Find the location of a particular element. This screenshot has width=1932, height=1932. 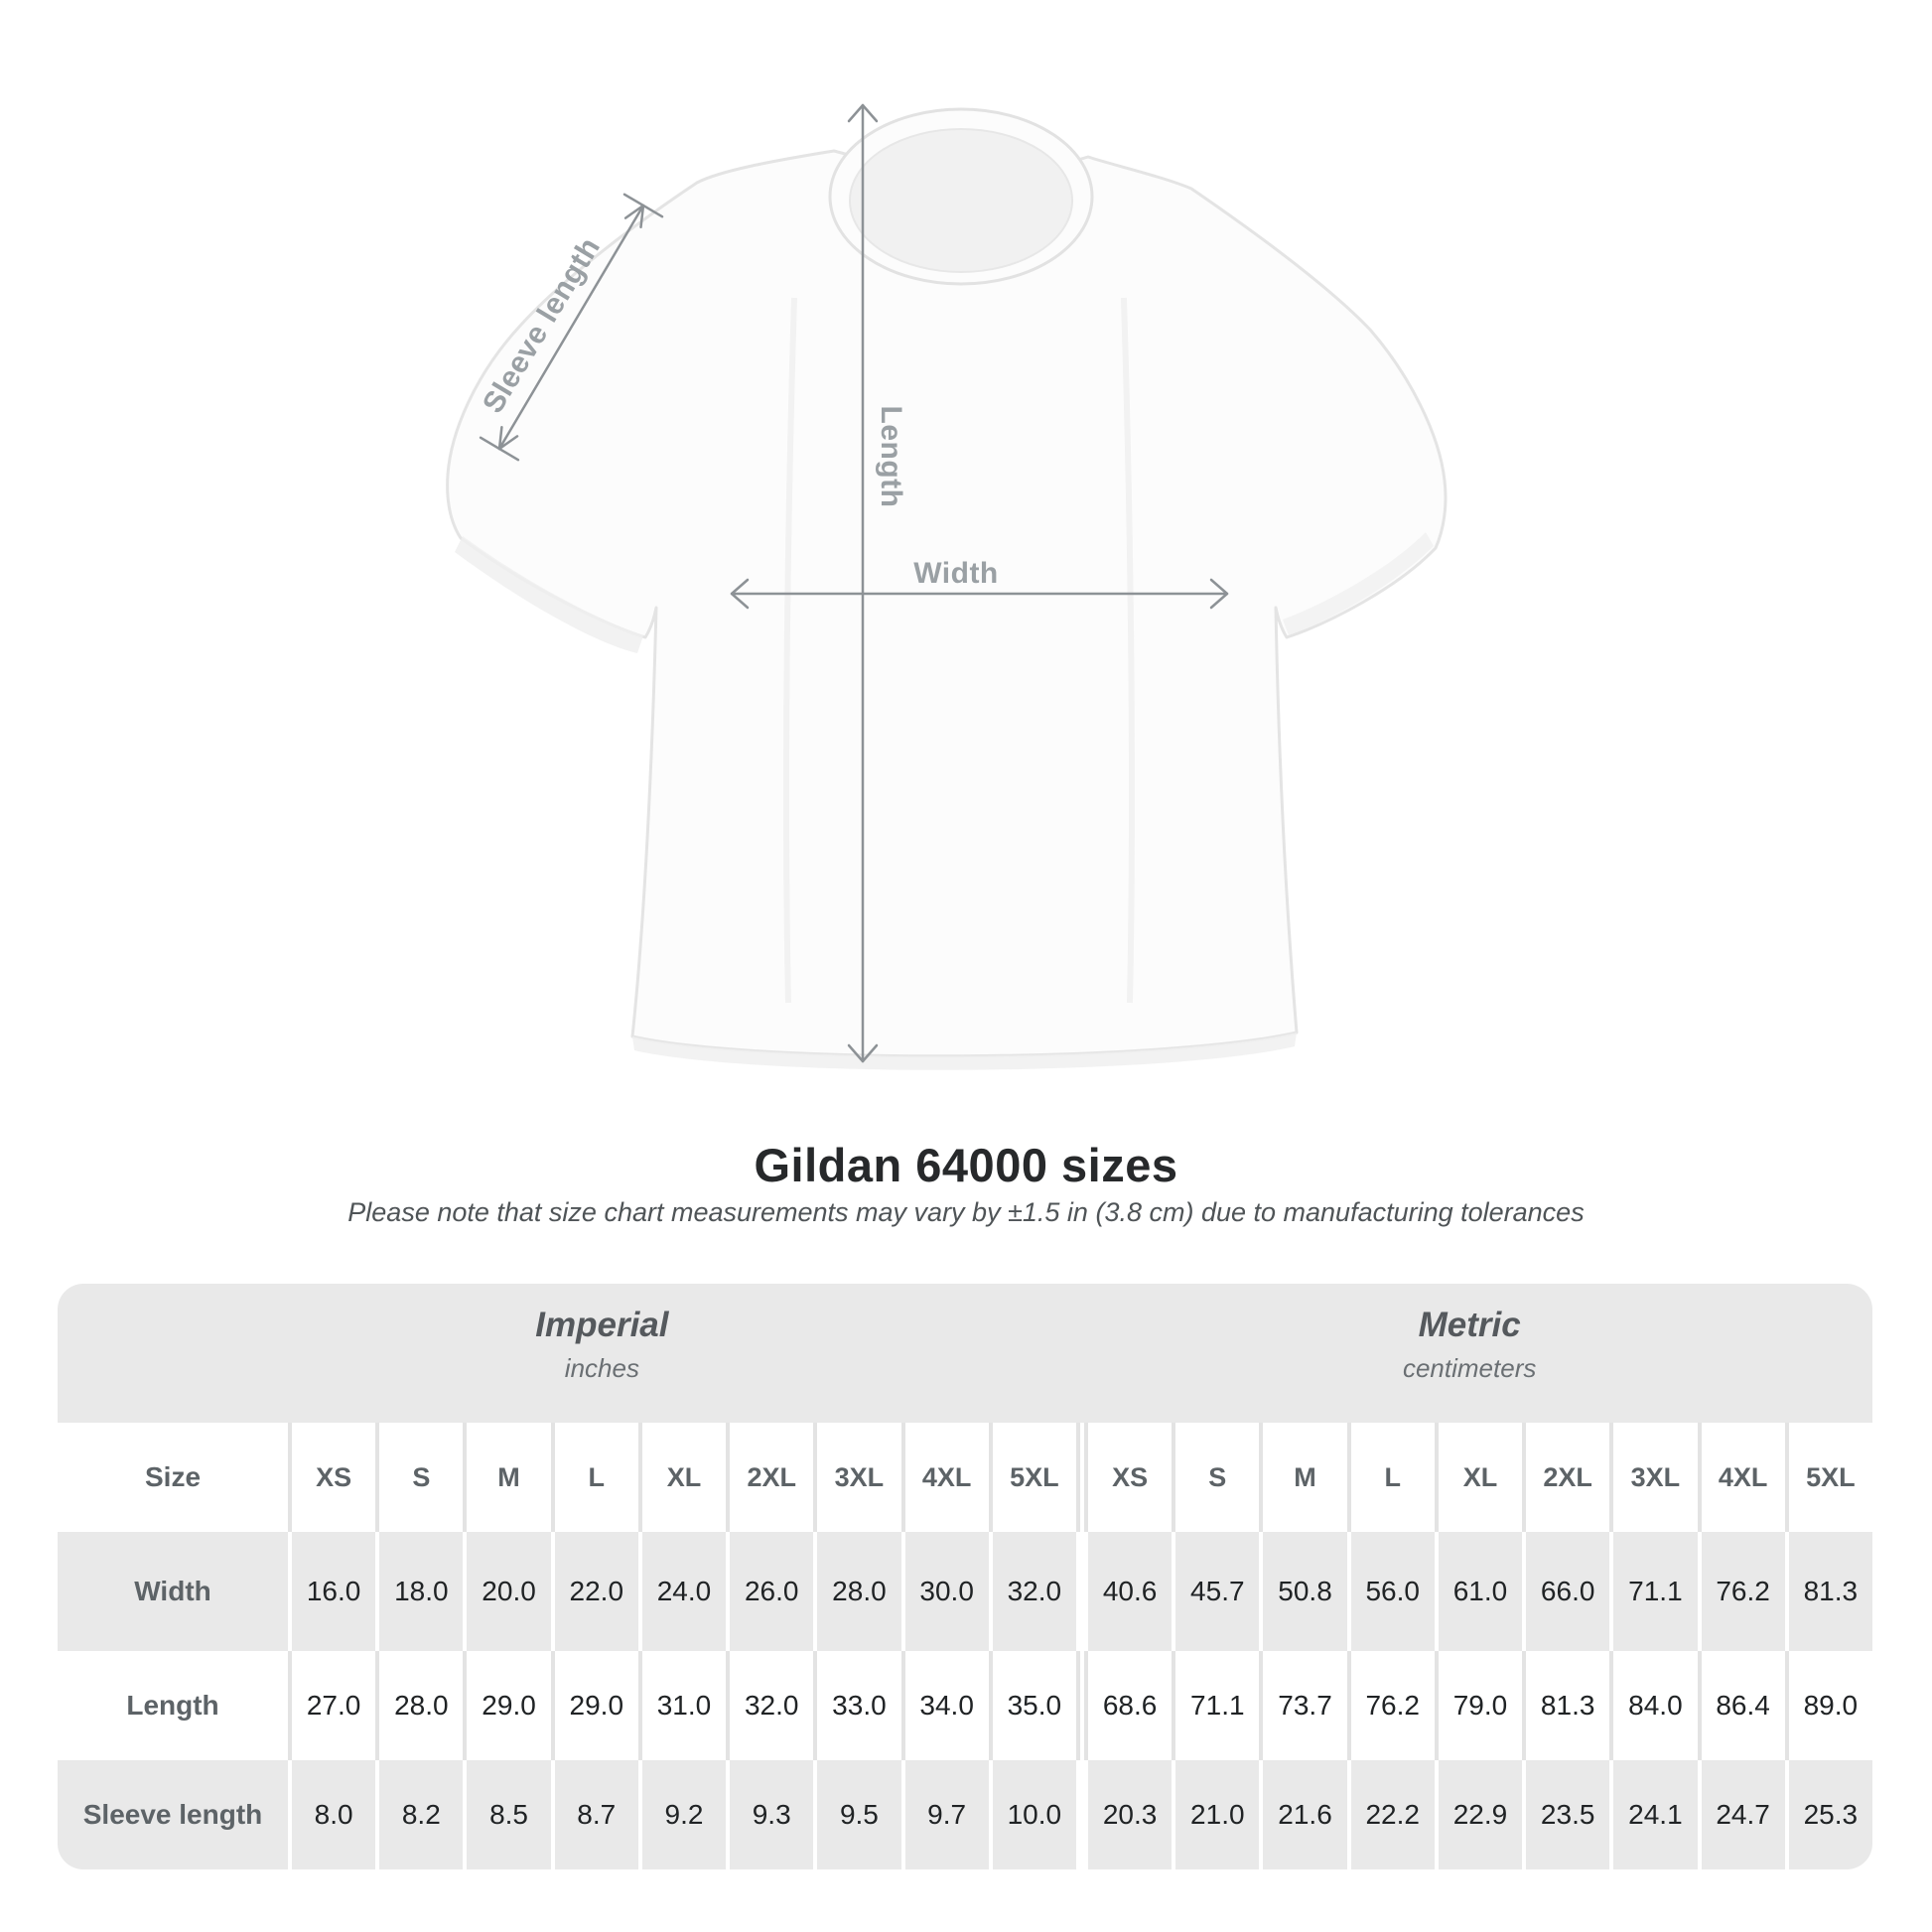

value-cell: 56.0 is located at coordinates (1393, 1592).